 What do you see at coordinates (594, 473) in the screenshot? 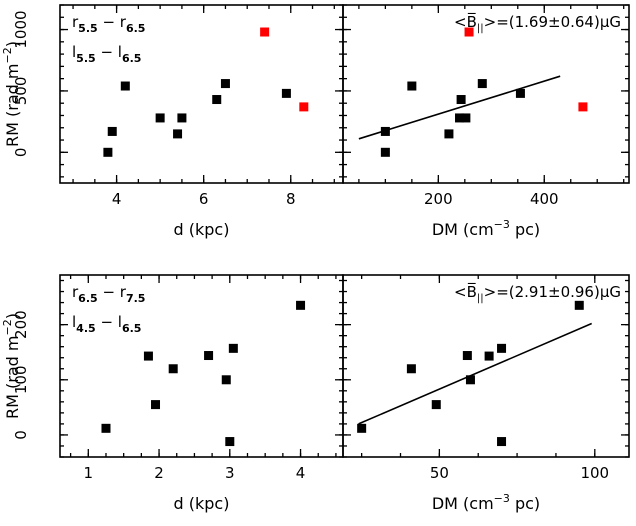
I see `x-tick-label: 100` at bounding box center [594, 473].